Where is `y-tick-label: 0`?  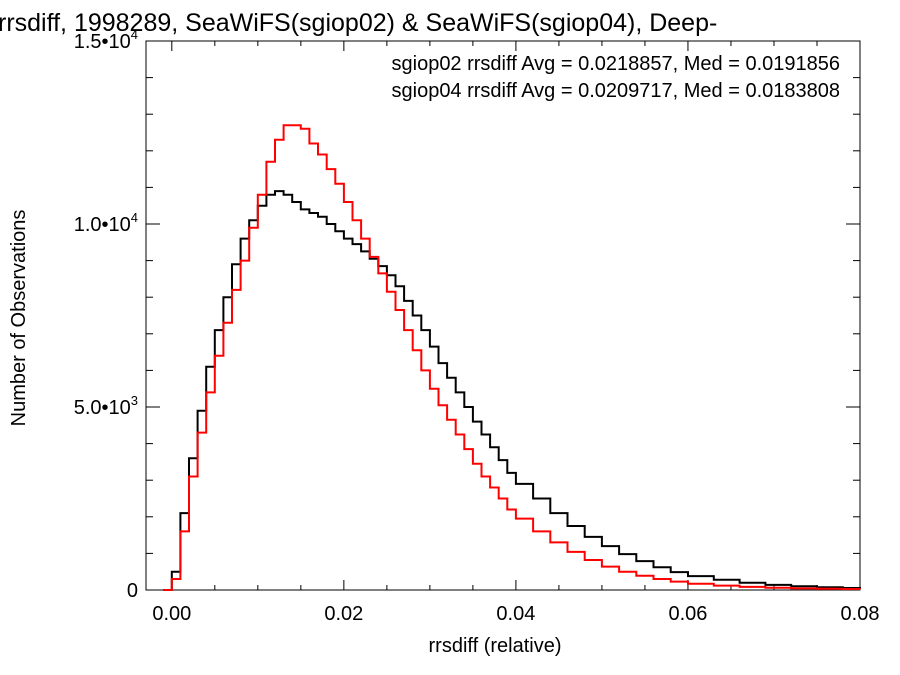 y-tick-label: 0 is located at coordinates (132, 591).